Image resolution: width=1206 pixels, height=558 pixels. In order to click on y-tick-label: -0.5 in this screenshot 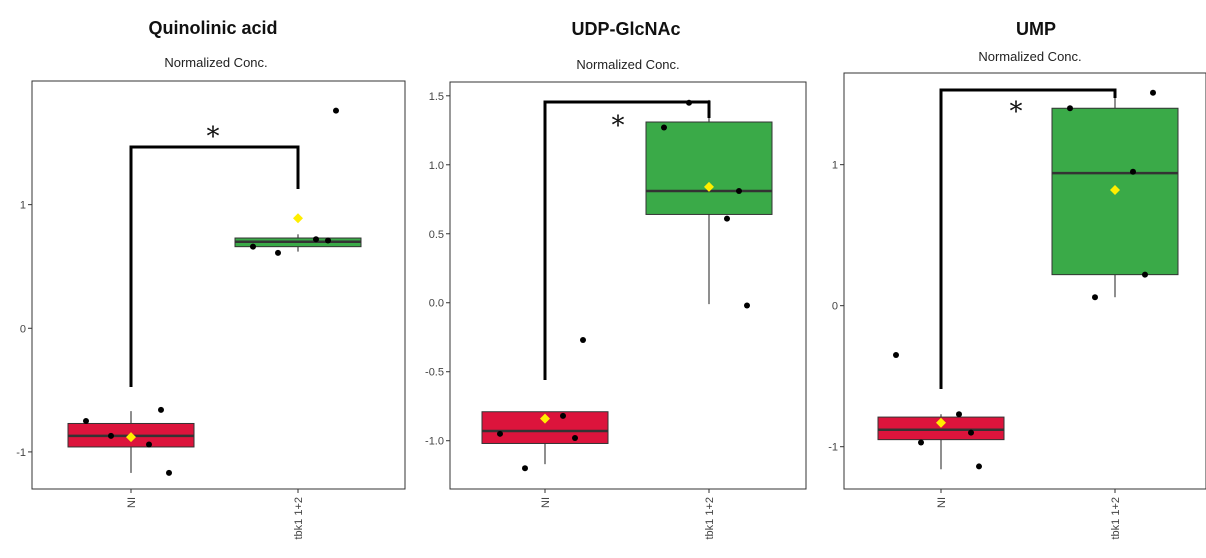, I will do `click(434, 373)`.